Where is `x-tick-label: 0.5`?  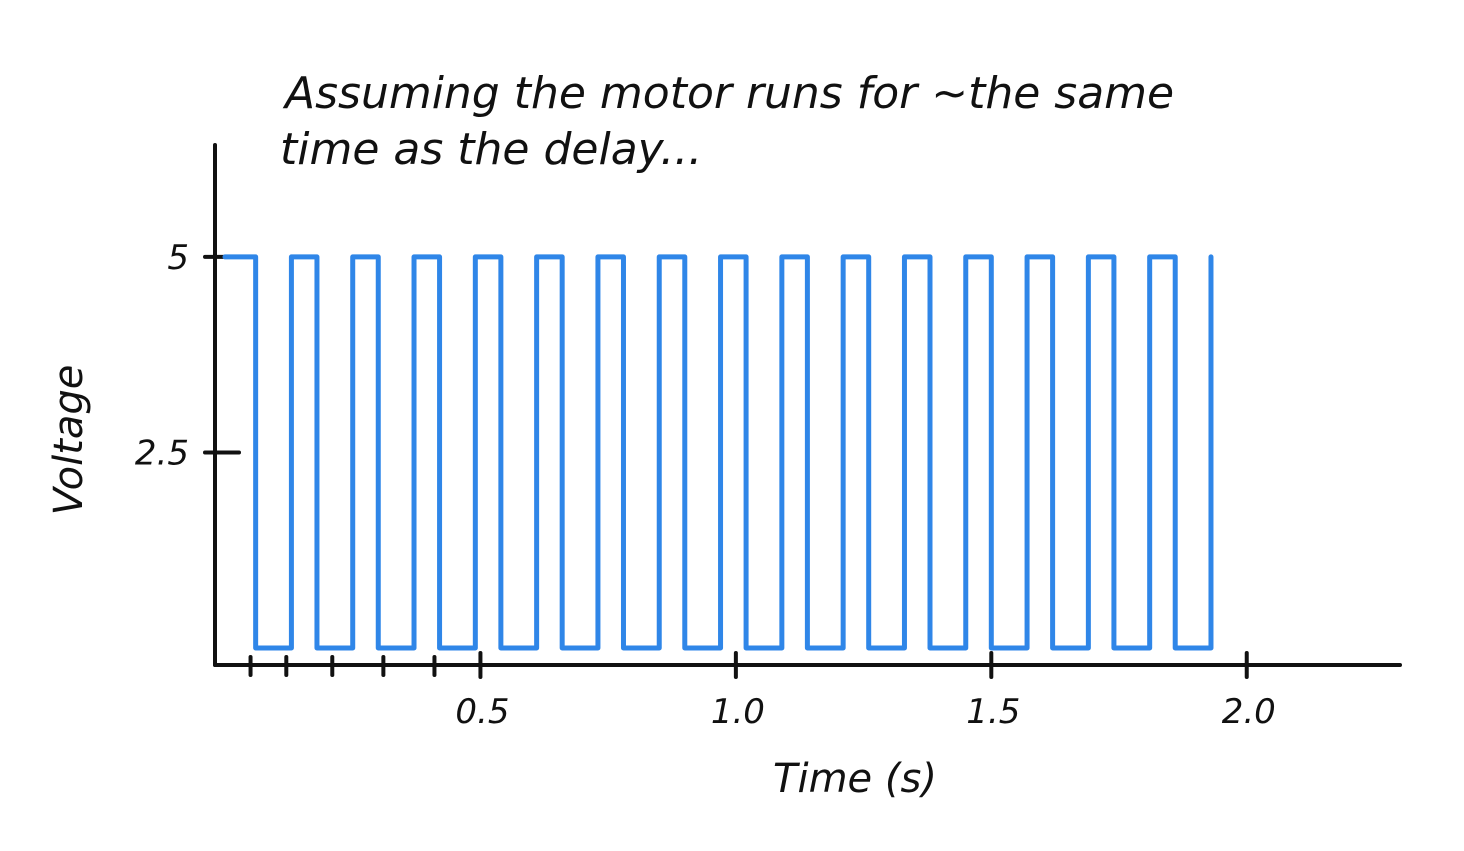 x-tick-label: 0.5 is located at coordinates (482, 712).